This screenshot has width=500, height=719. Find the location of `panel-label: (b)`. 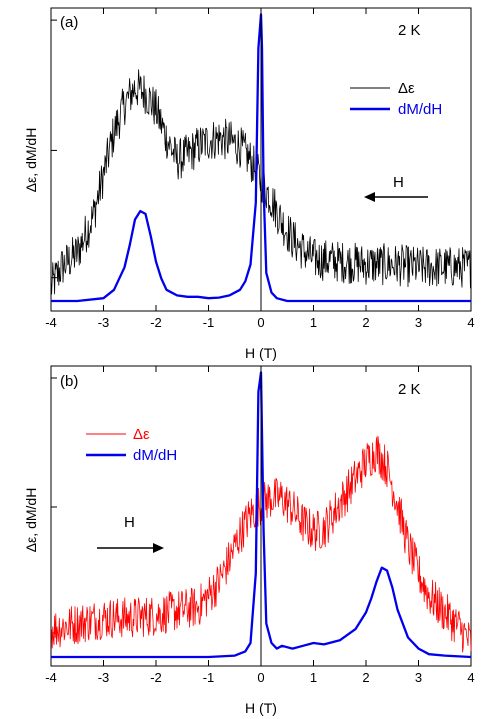

panel-label: (b) is located at coordinates (69, 381).